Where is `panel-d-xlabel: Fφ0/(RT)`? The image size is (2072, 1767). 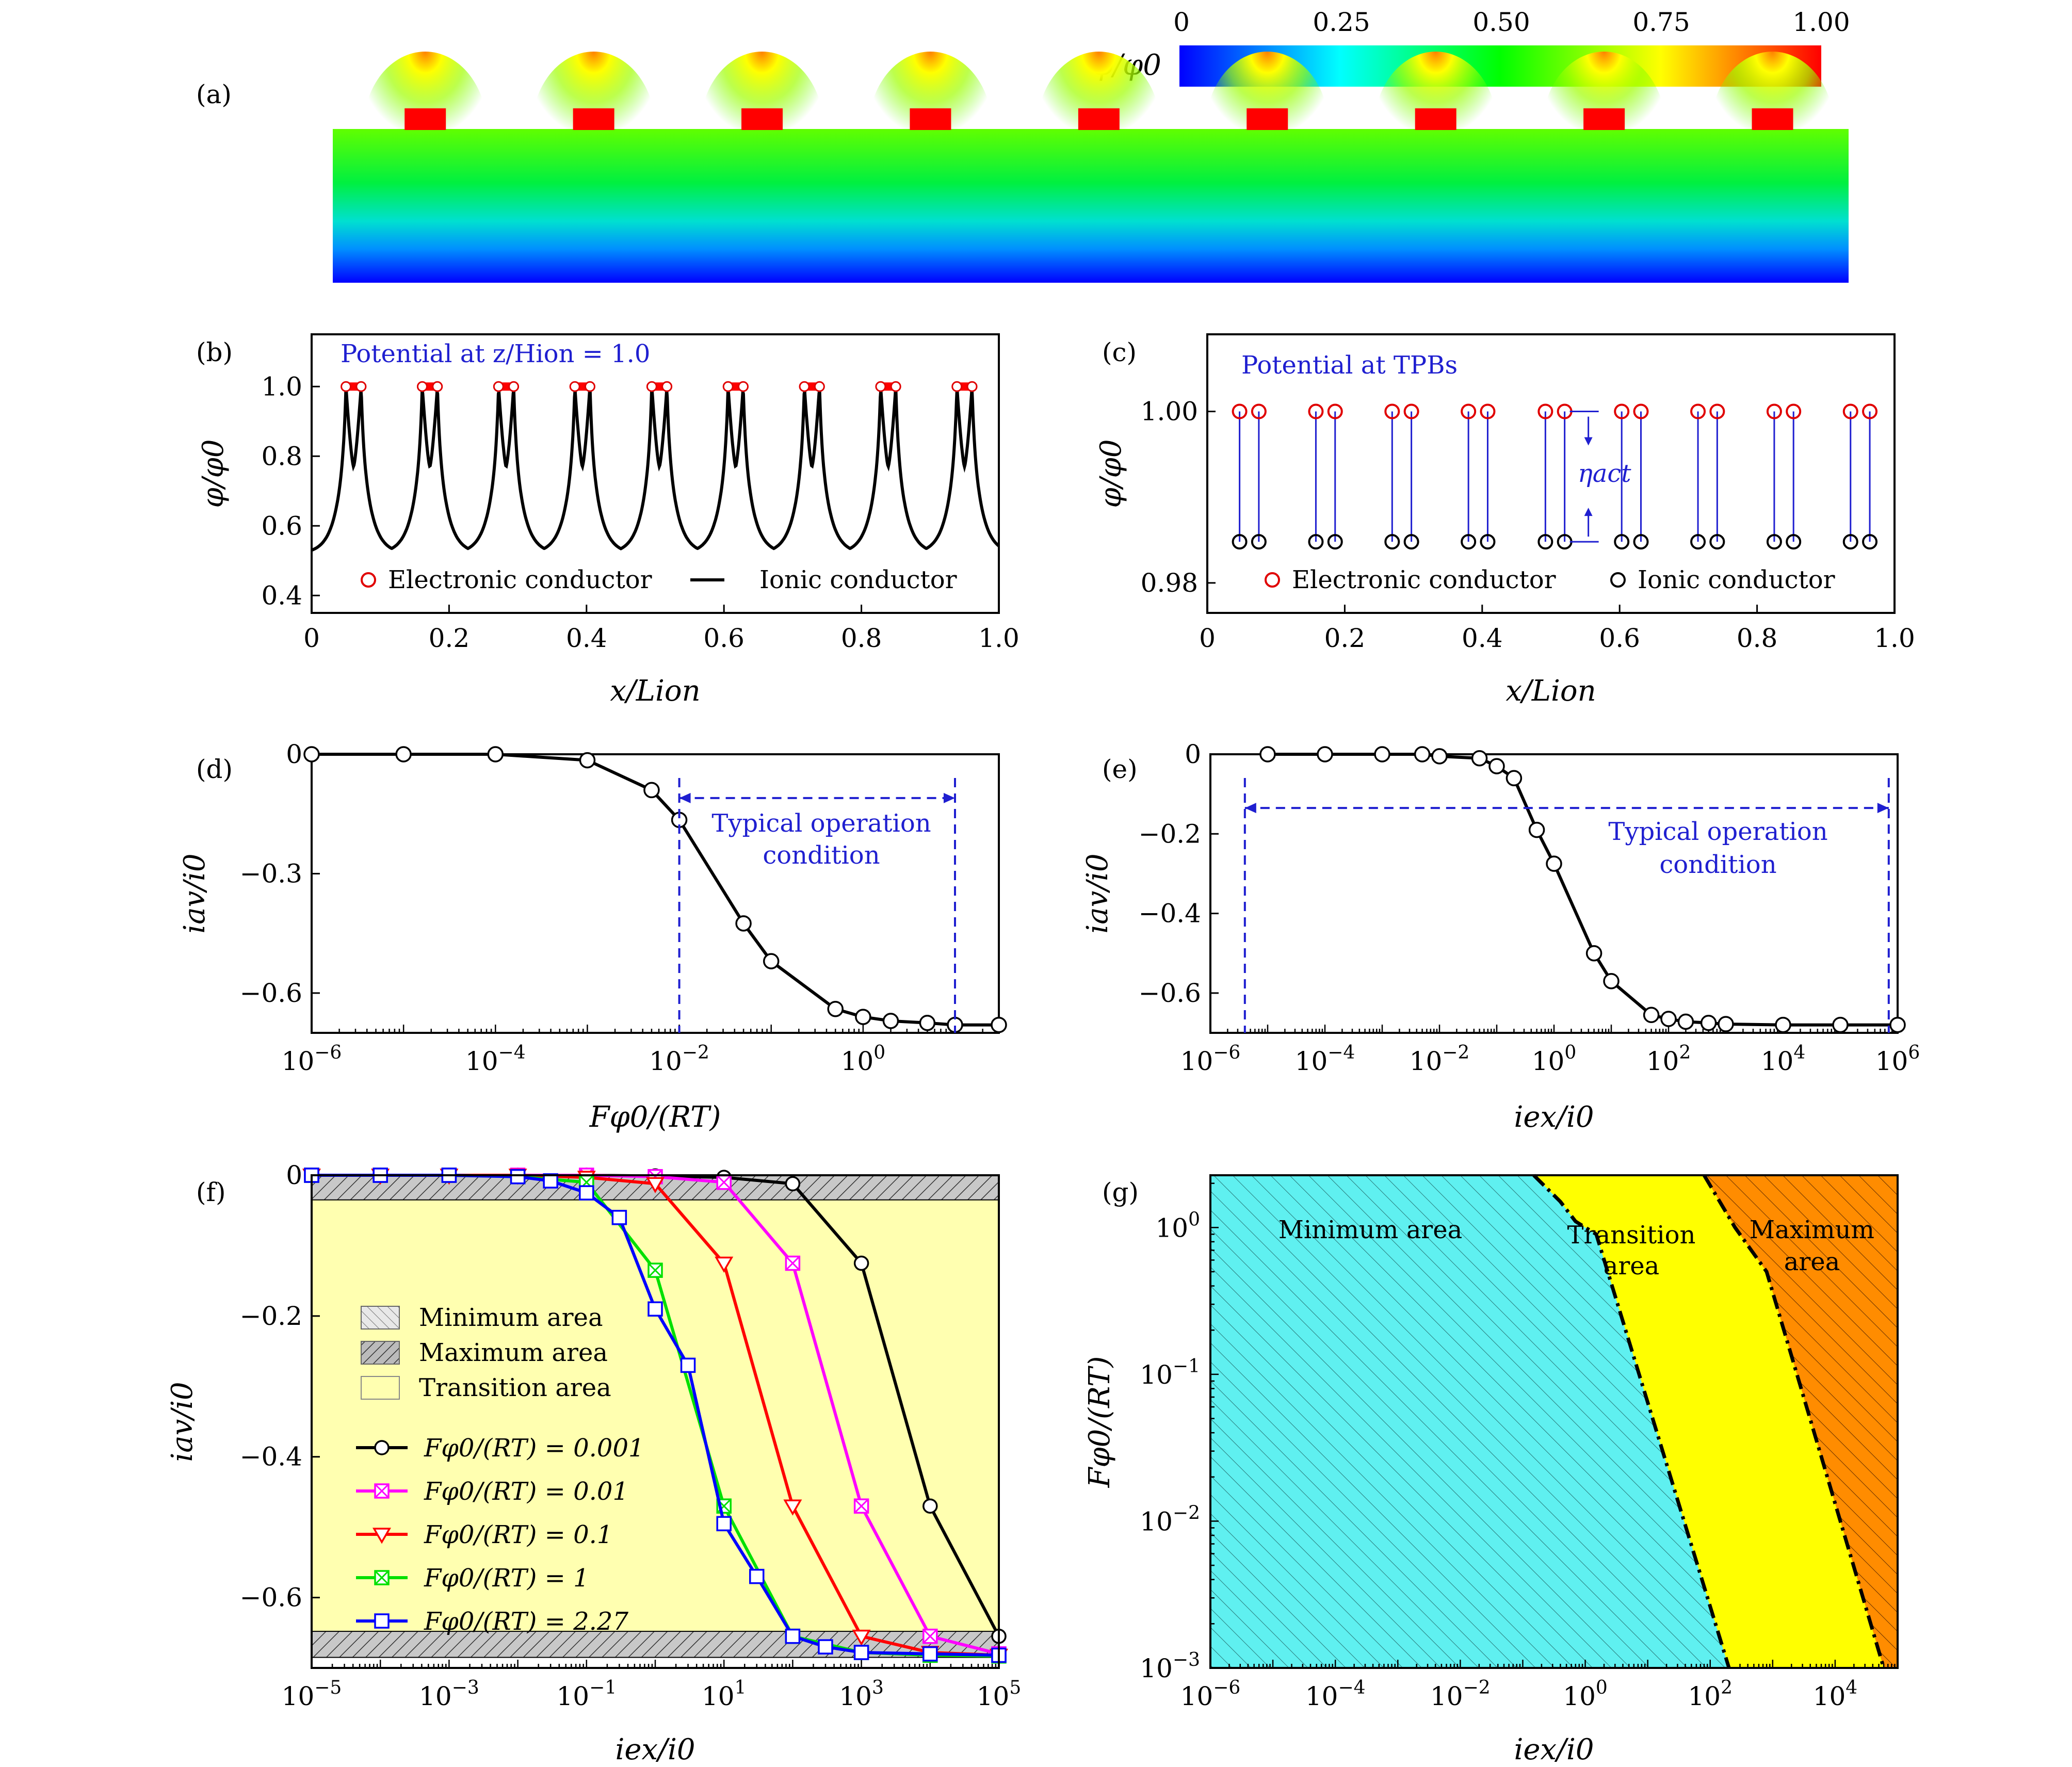 panel-d-xlabel: Fφ0/(RT) is located at coordinates (655, 1117).